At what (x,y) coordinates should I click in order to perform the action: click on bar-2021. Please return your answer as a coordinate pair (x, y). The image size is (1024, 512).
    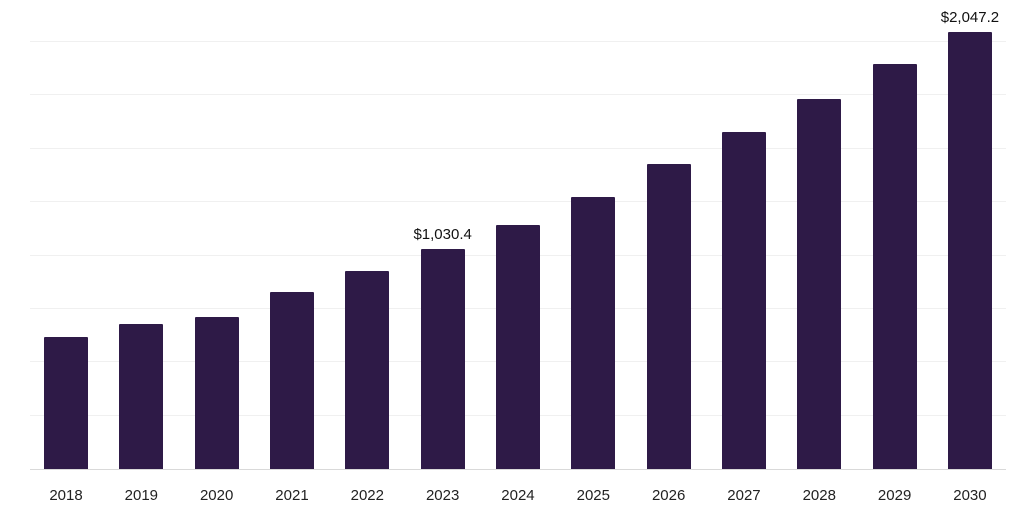
    Looking at the image, I should click on (291, 380).